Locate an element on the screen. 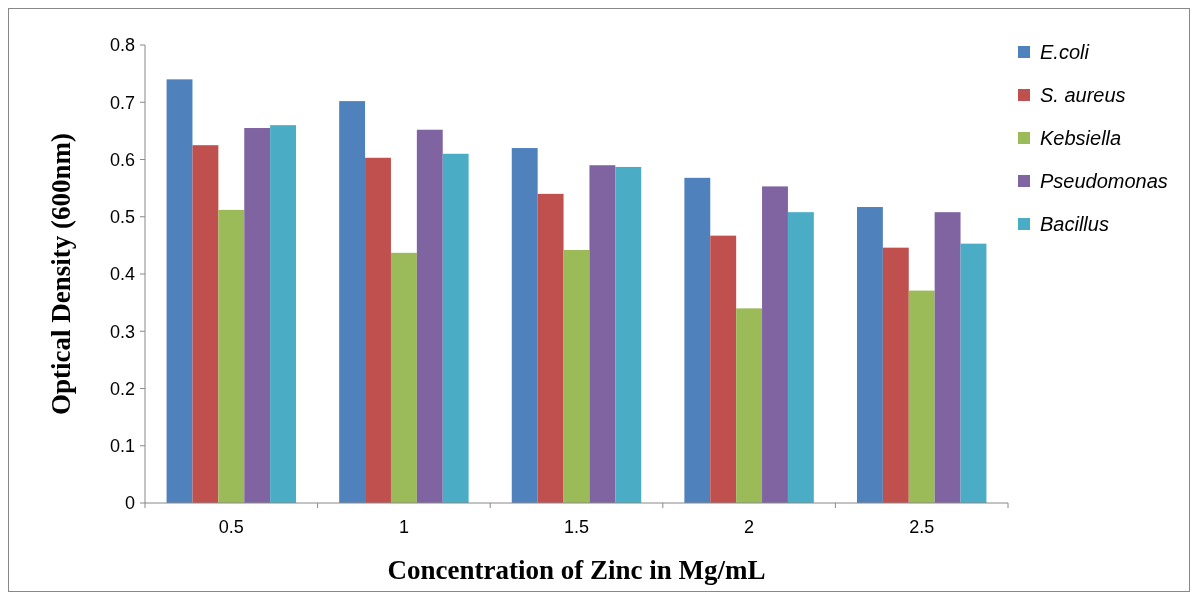  x-tick-label: 1 is located at coordinates (403, 527).